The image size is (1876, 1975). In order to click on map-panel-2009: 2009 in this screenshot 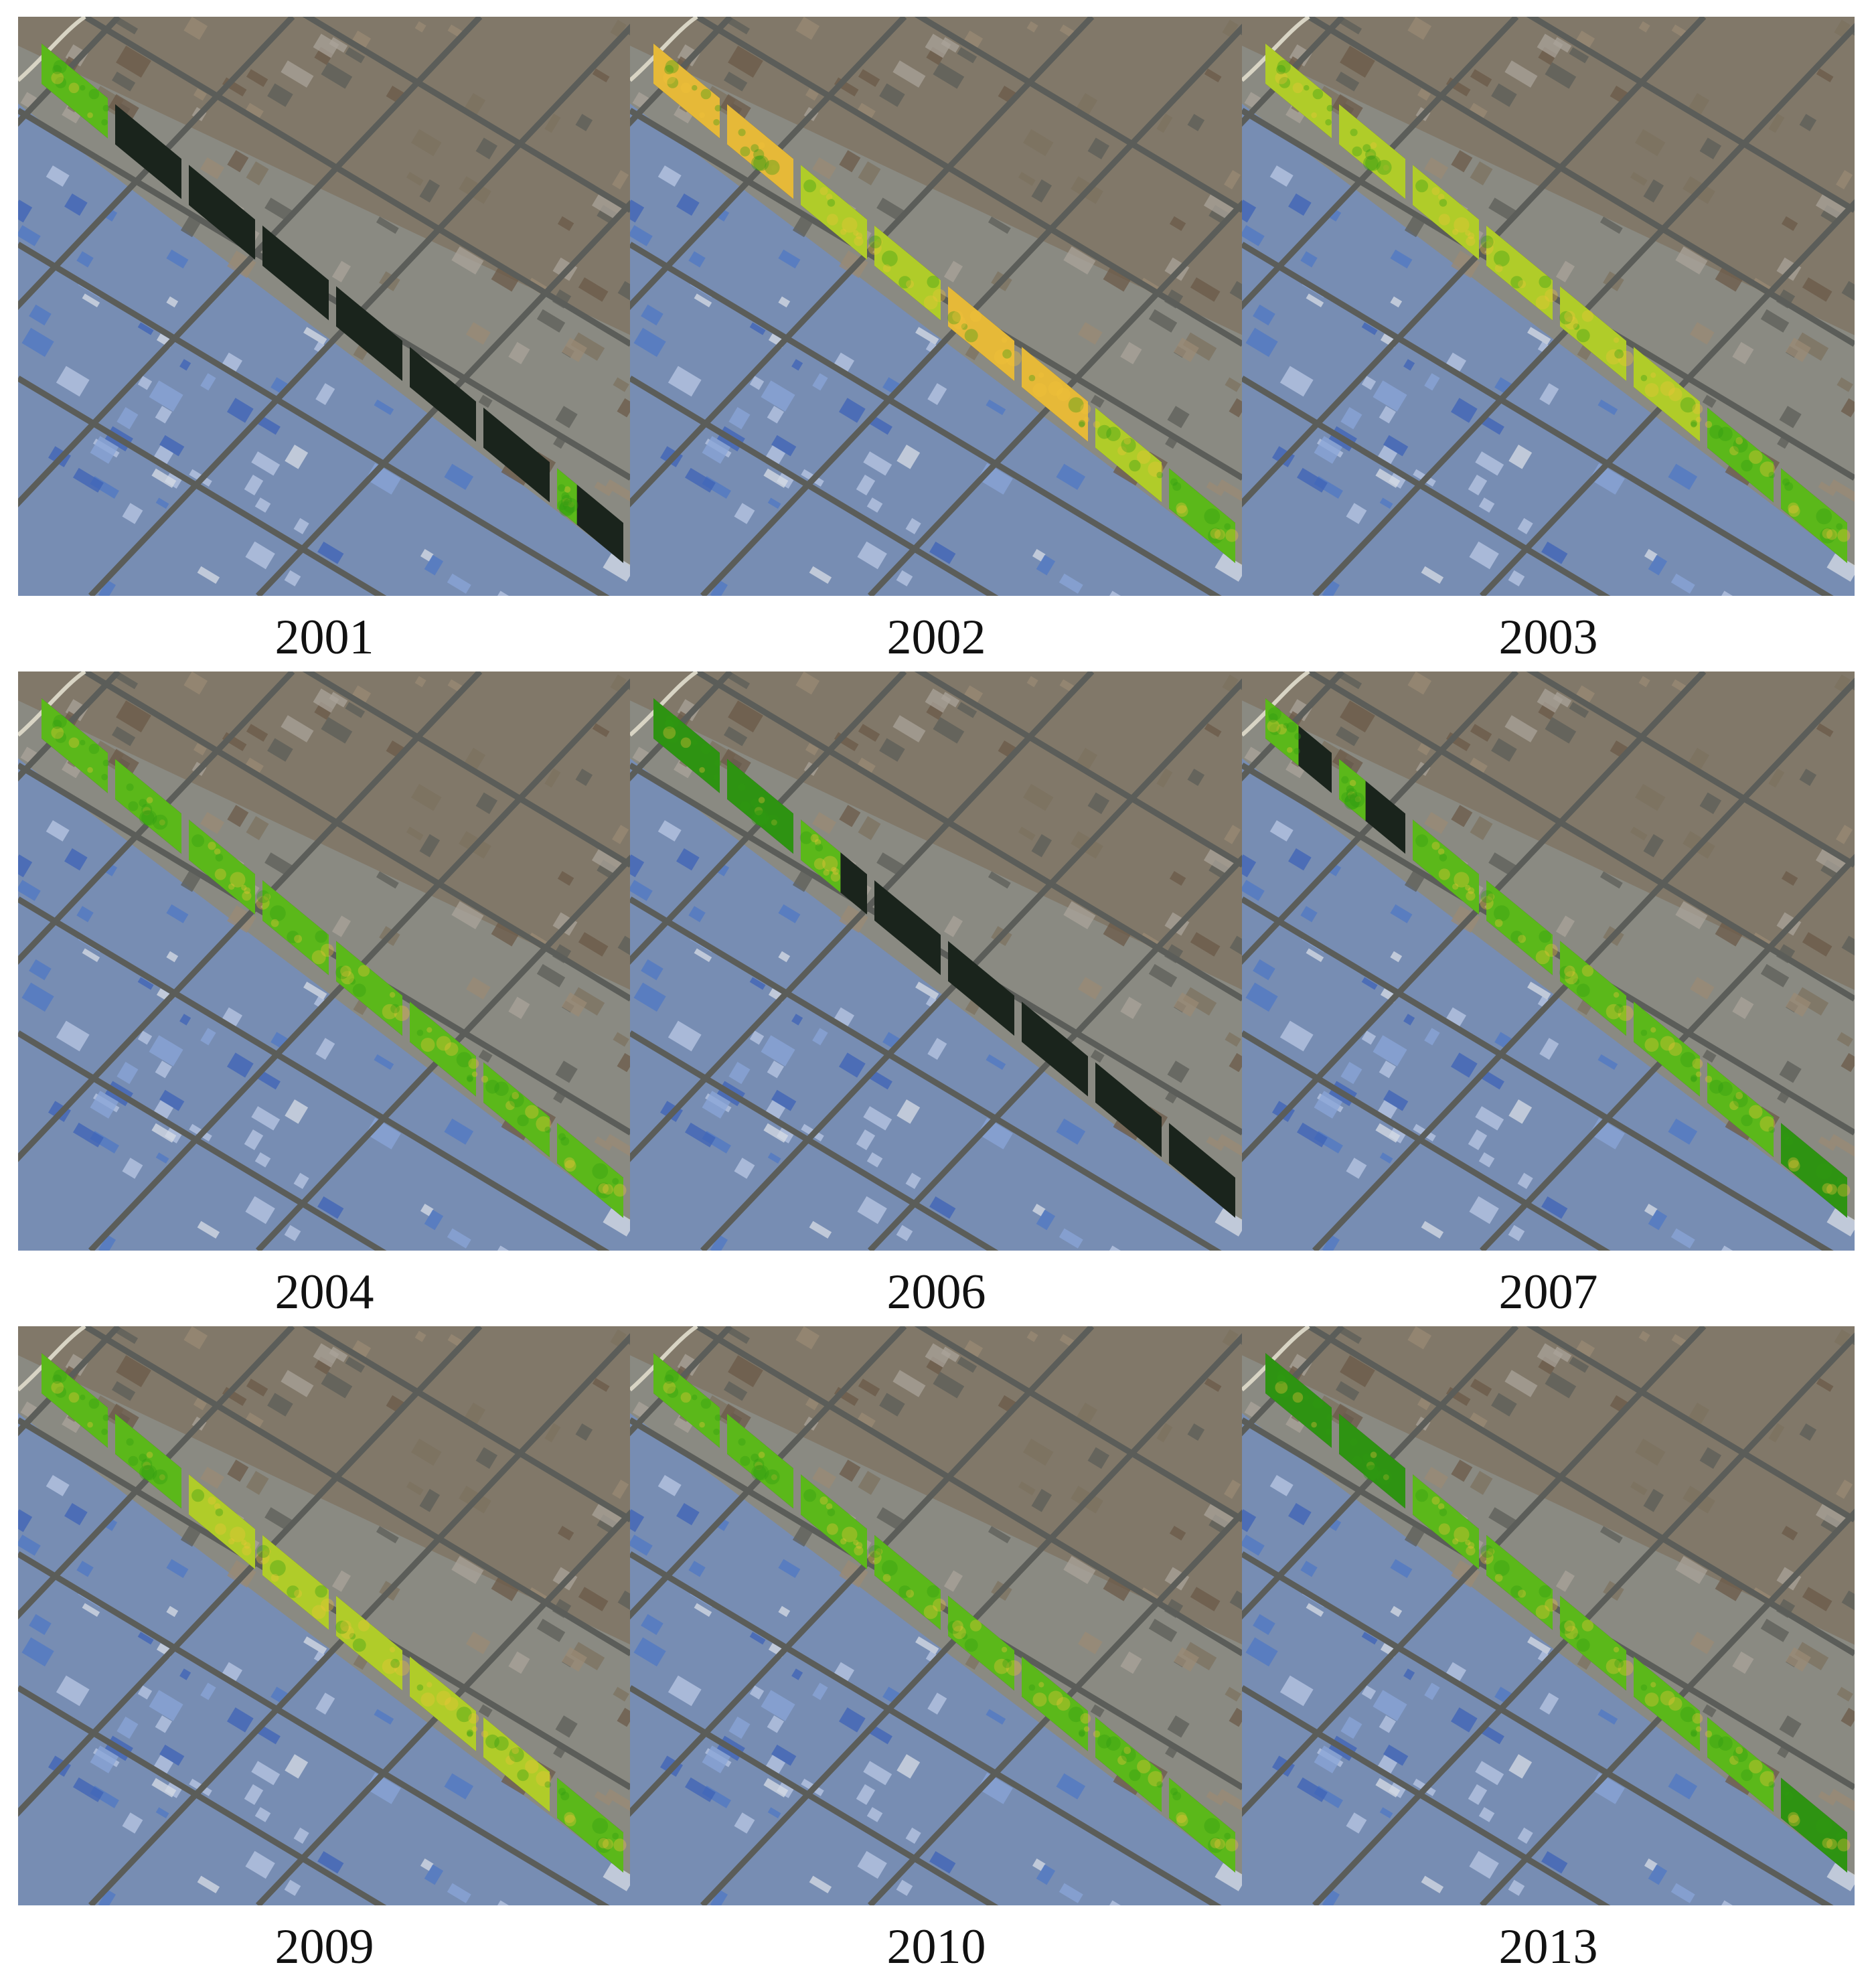, I will do `click(324, 1650)`.